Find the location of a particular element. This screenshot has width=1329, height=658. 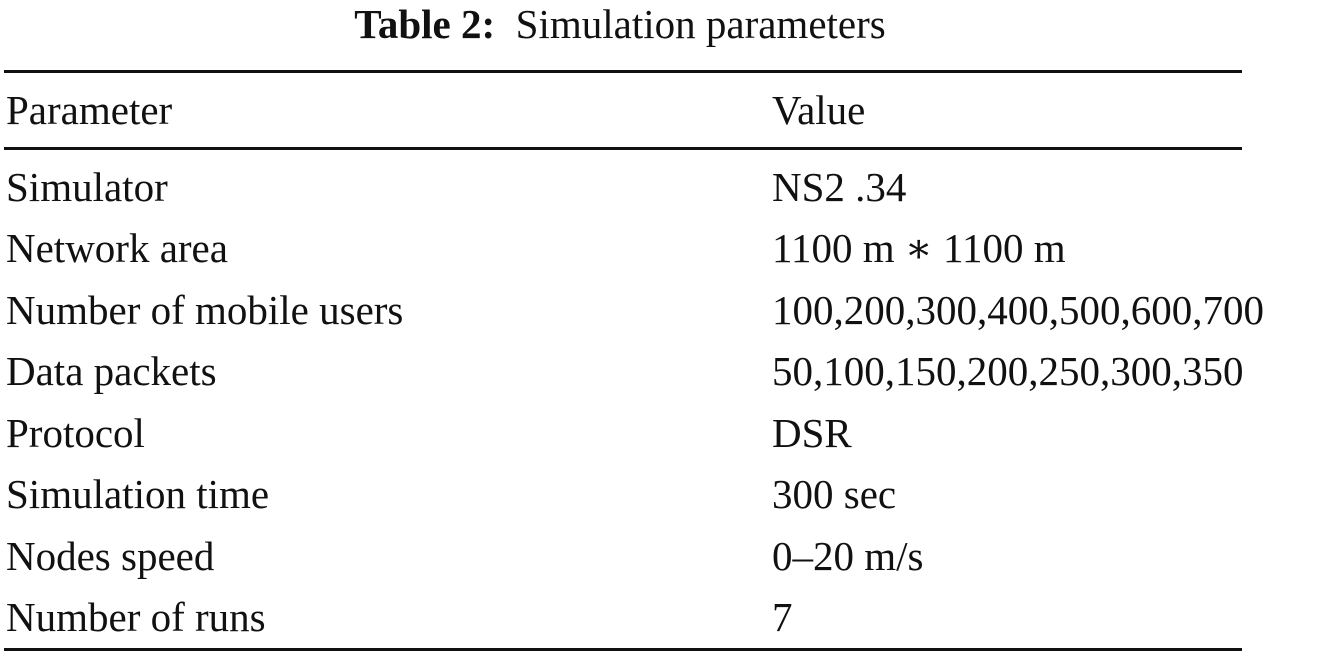

value-cell: 7 is located at coordinates (782, 617).